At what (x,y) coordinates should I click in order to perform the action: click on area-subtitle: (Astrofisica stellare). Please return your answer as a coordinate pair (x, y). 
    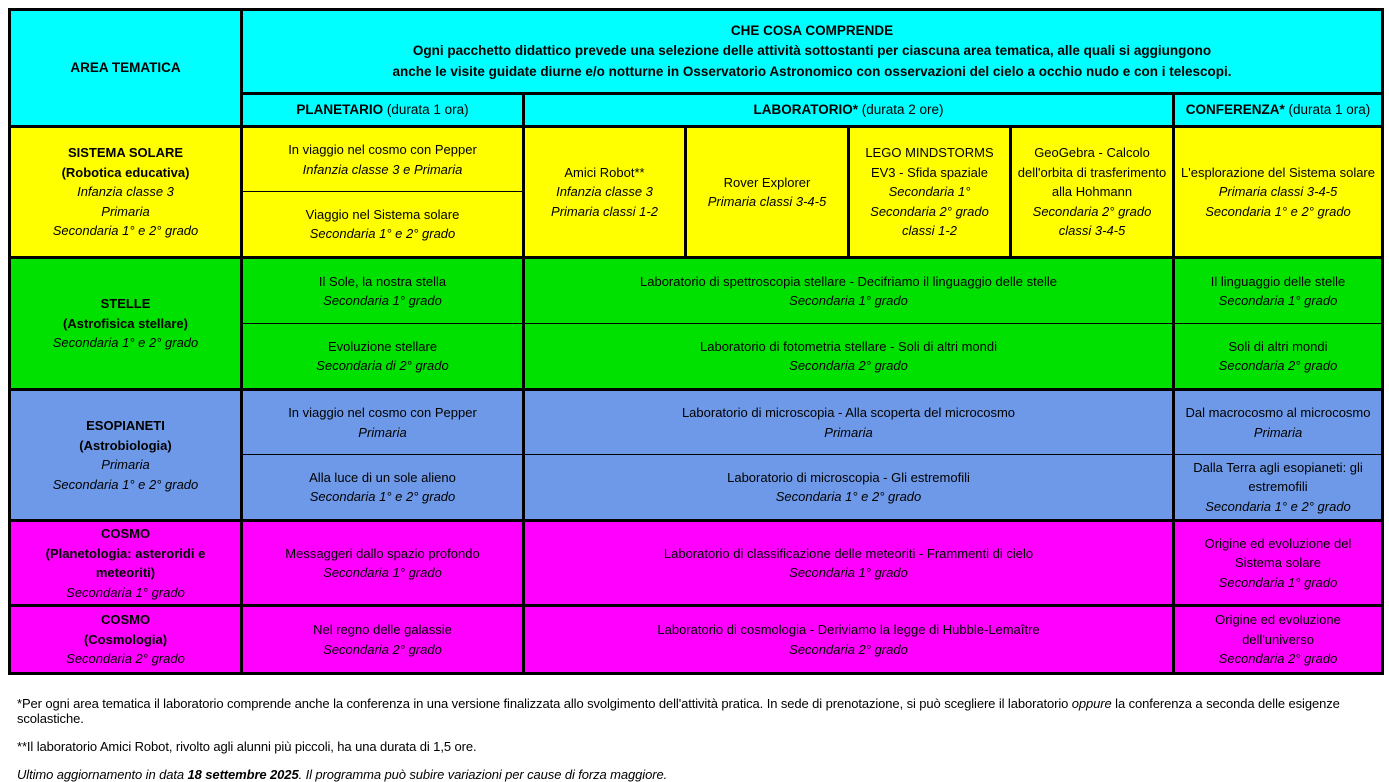
    Looking at the image, I should click on (125, 323).